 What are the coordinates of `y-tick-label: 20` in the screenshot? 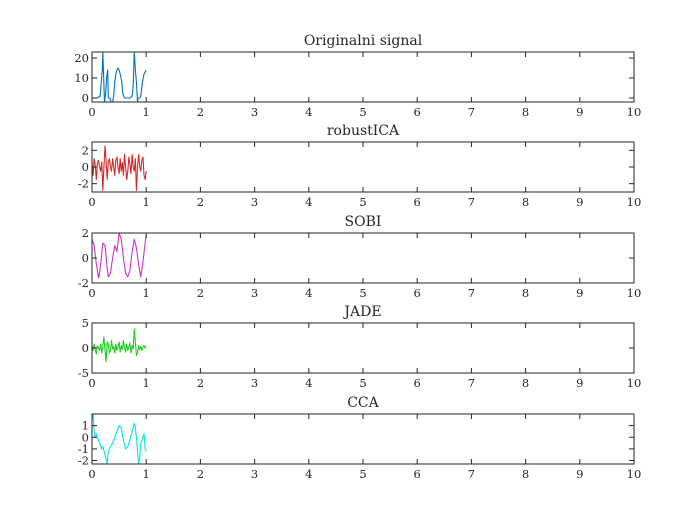 It's located at (81, 58).